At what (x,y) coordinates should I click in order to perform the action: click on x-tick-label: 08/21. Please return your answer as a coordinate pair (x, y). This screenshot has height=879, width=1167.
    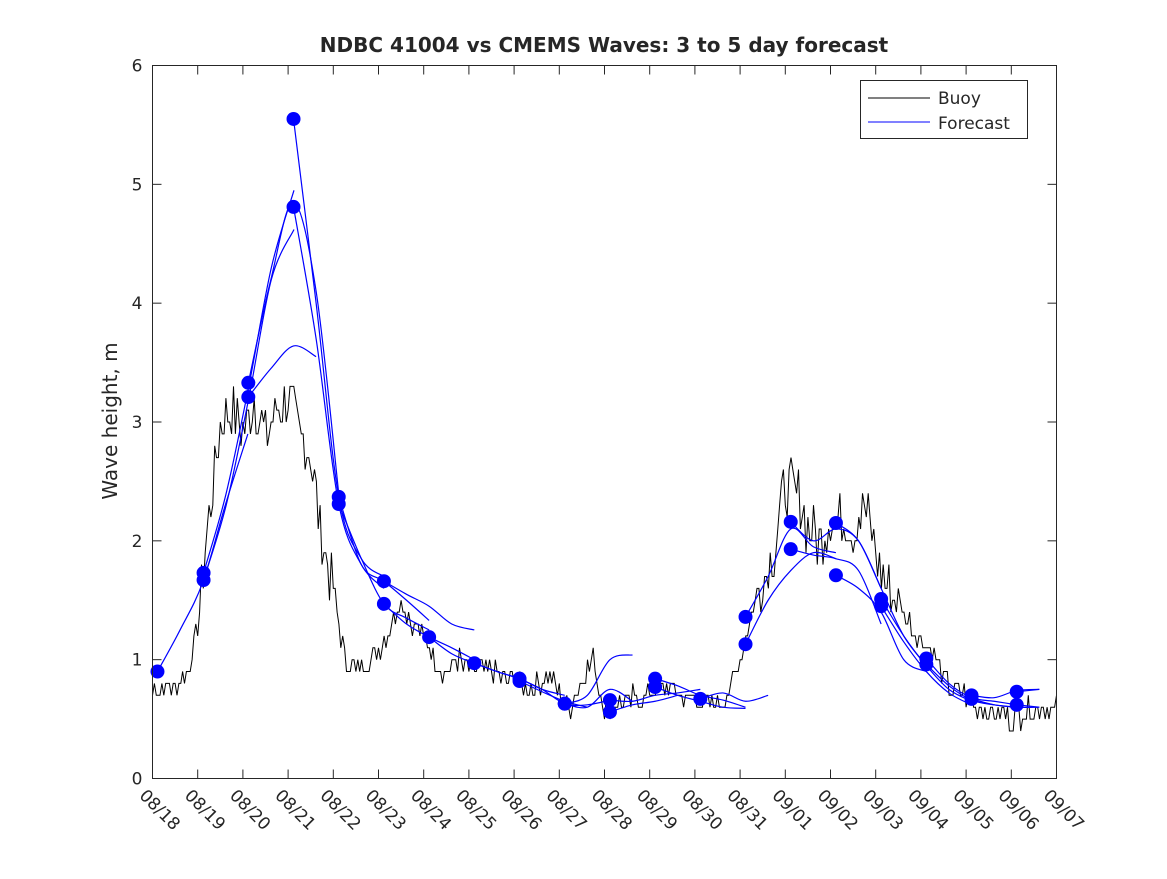
    Looking at the image, I should click on (295, 810).